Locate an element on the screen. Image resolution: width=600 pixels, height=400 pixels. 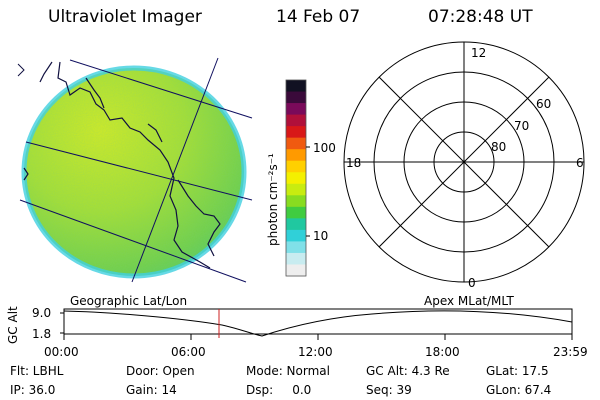
info-mode: Mode: Normal is located at coordinates (288, 371).